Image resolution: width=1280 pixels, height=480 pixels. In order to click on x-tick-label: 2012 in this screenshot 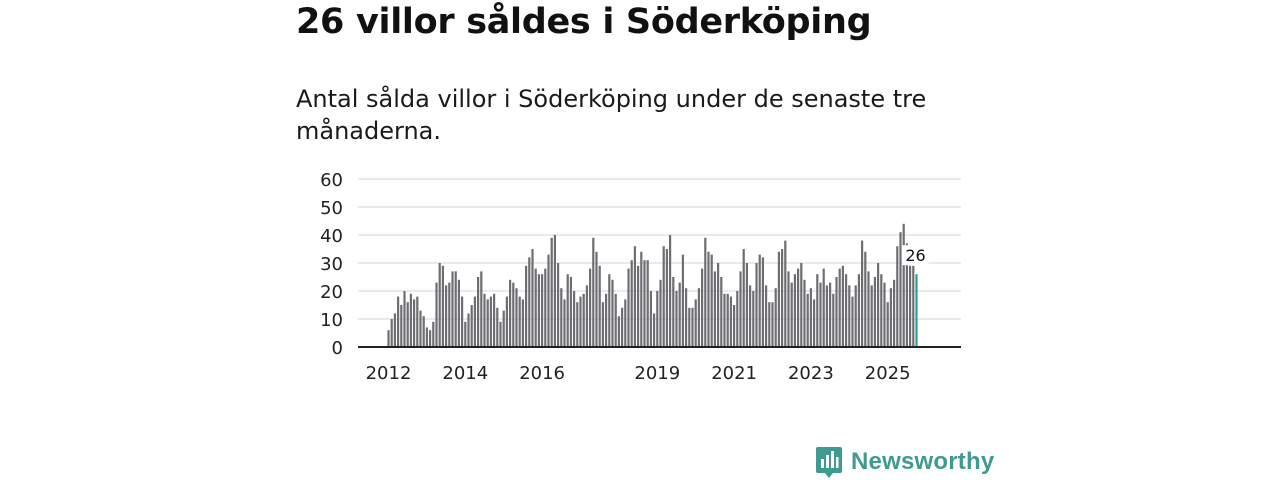, I will do `click(389, 373)`.